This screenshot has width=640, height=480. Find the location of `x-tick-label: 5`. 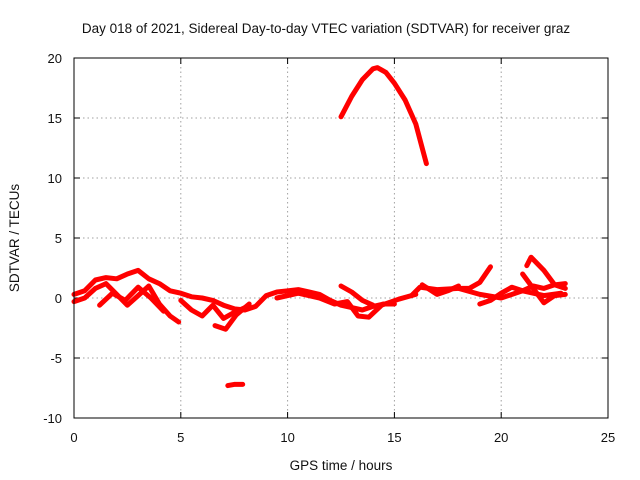

x-tick-label: 5 is located at coordinates (180, 437).